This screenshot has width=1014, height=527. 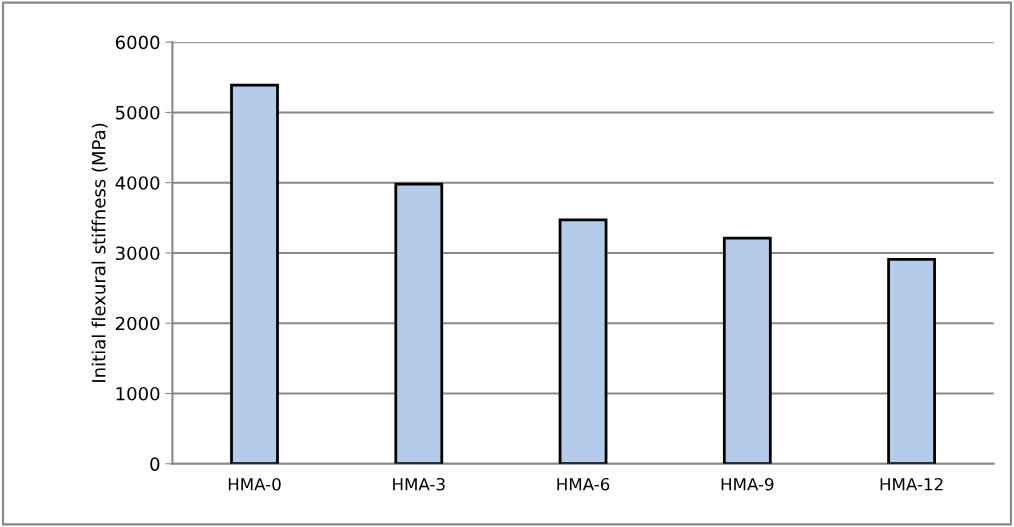 What do you see at coordinates (137, 323) in the screenshot?
I see `y-tick-label: 2000` at bounding box center [137, 323].